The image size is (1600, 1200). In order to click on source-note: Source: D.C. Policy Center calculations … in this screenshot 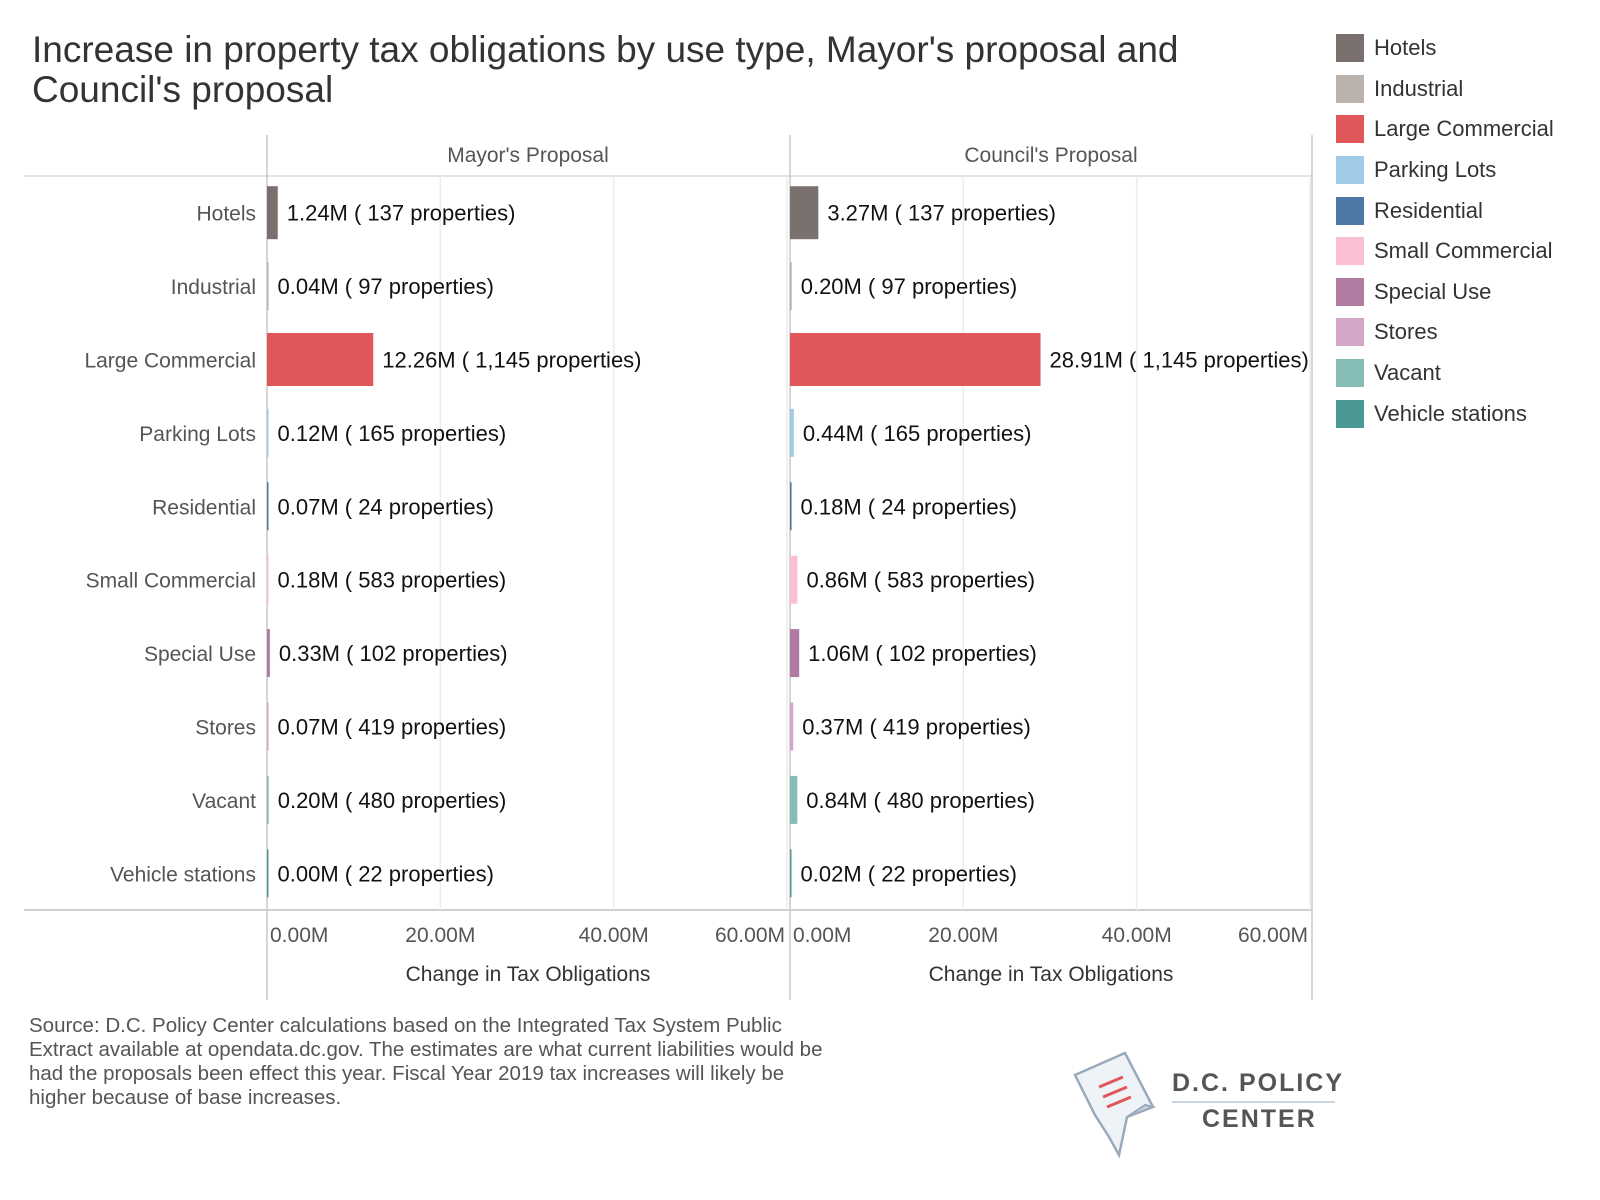, I will do `click(426, 1061)`.